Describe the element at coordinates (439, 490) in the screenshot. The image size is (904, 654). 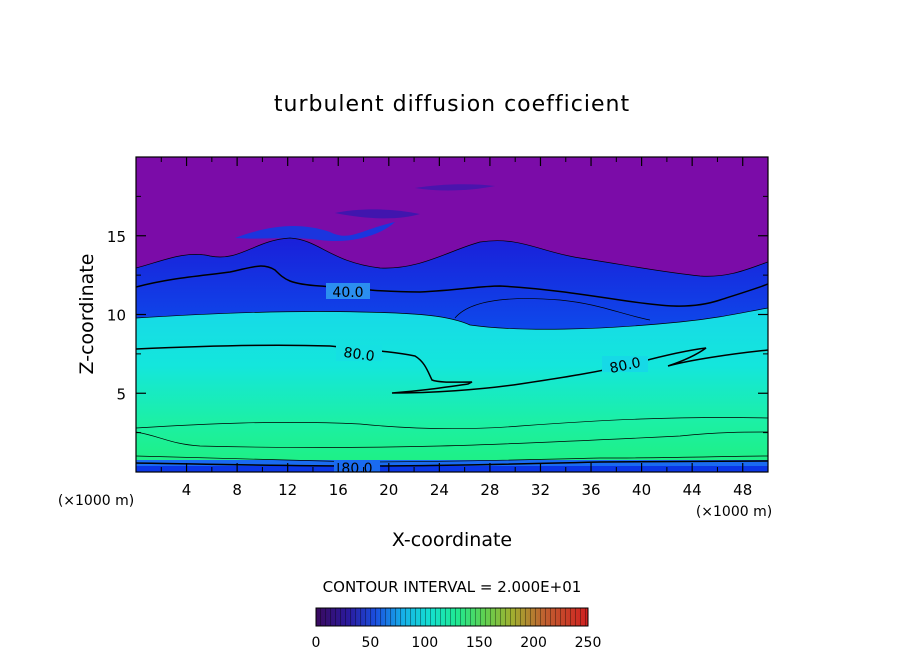
I see `x-tick-label: 24` at that location.